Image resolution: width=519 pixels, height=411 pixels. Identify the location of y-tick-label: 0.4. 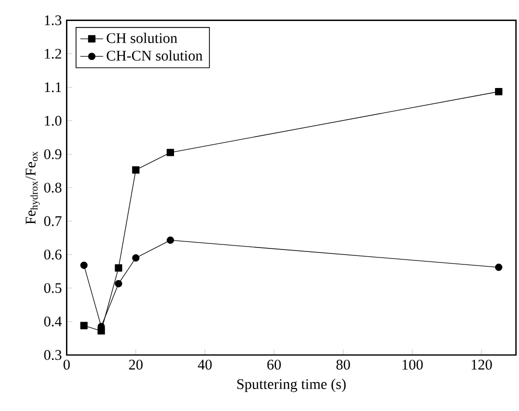
(53, 321).